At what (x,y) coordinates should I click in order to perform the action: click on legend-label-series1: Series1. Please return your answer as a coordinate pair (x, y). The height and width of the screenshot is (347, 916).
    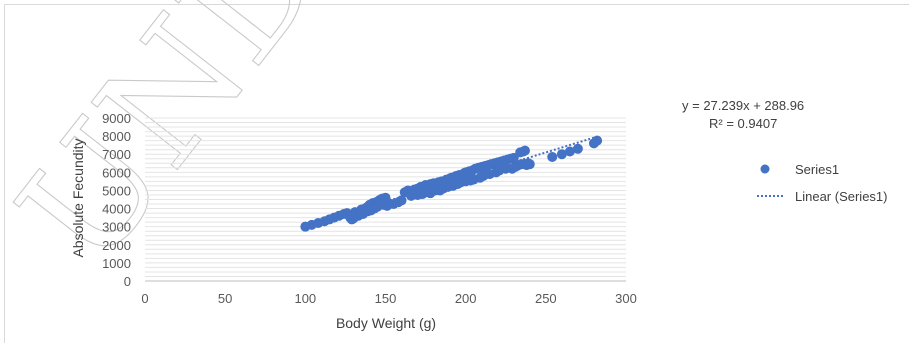
    Looking at the image, I should click on (817, 169).